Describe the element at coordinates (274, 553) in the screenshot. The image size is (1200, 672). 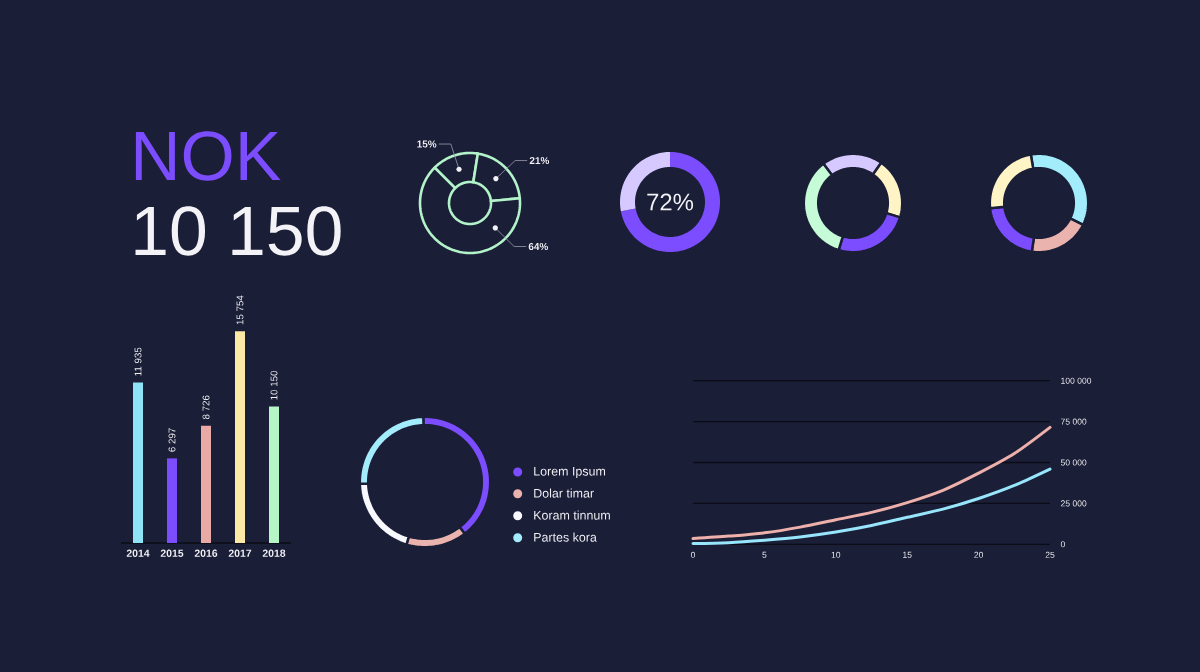
I see `x-tick-label: 2018` at that location.